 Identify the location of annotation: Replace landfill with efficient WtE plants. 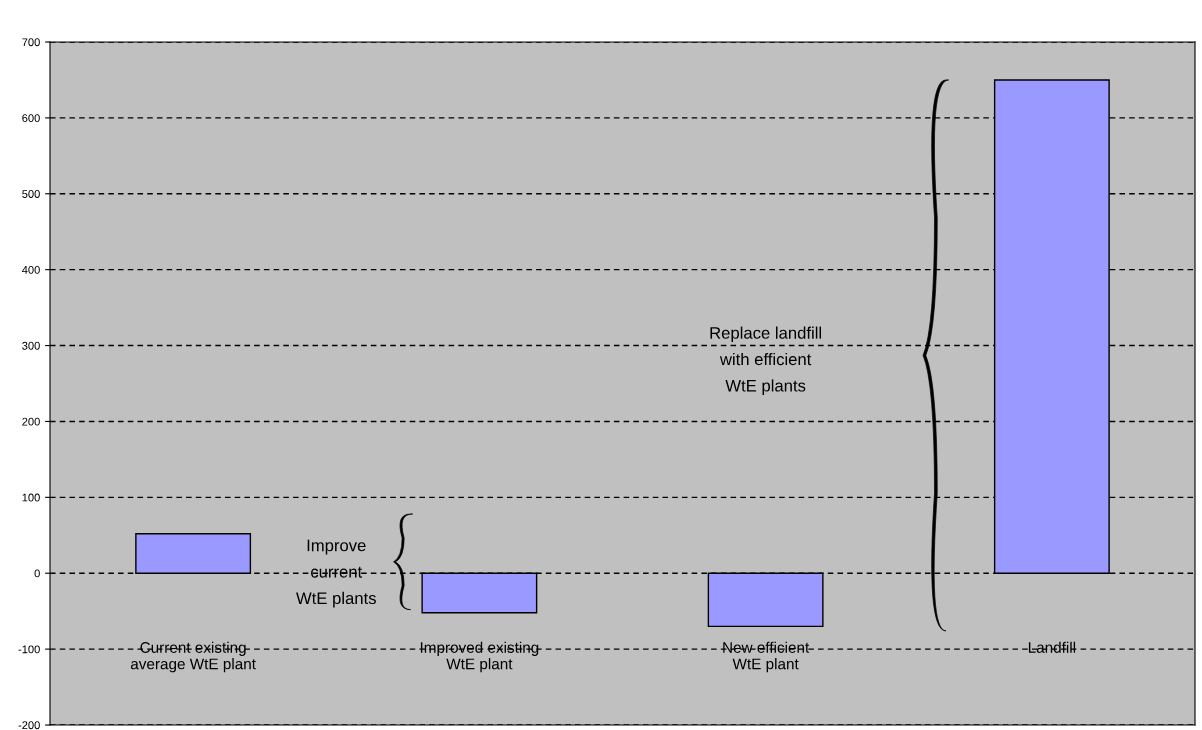
(766, 360).